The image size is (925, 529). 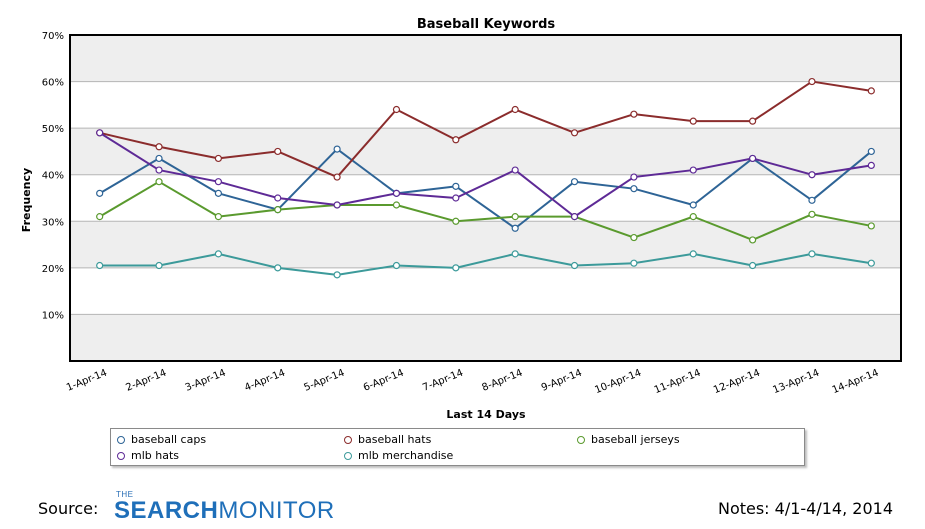 What do you see at coordinates (206, 381) in the screenshot?
I see `x-tick-label: 3-Apr-14` at bounding box center [206, 381].